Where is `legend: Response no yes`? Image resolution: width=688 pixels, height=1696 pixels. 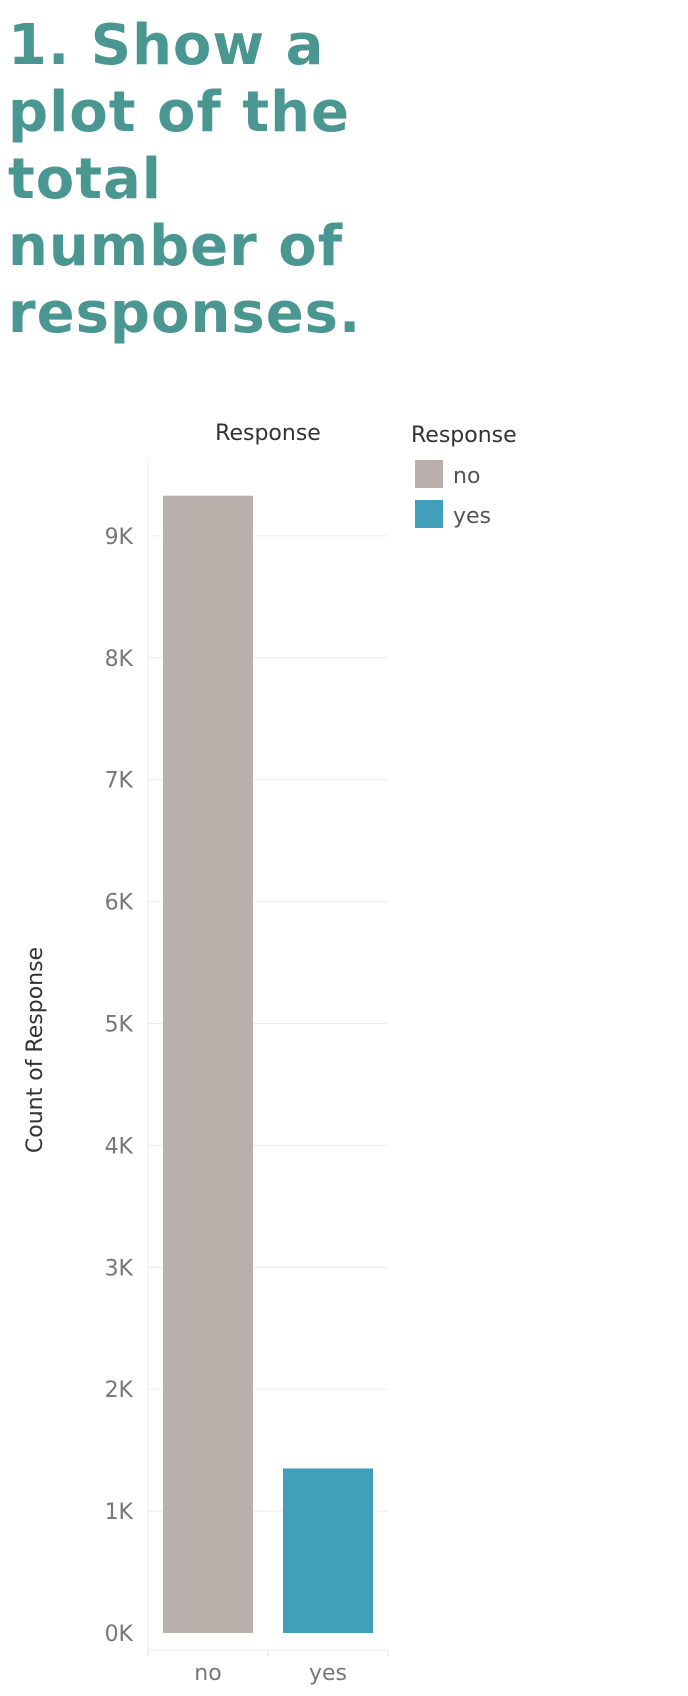 legend: Response no yes is located at coordinates (464, 476).